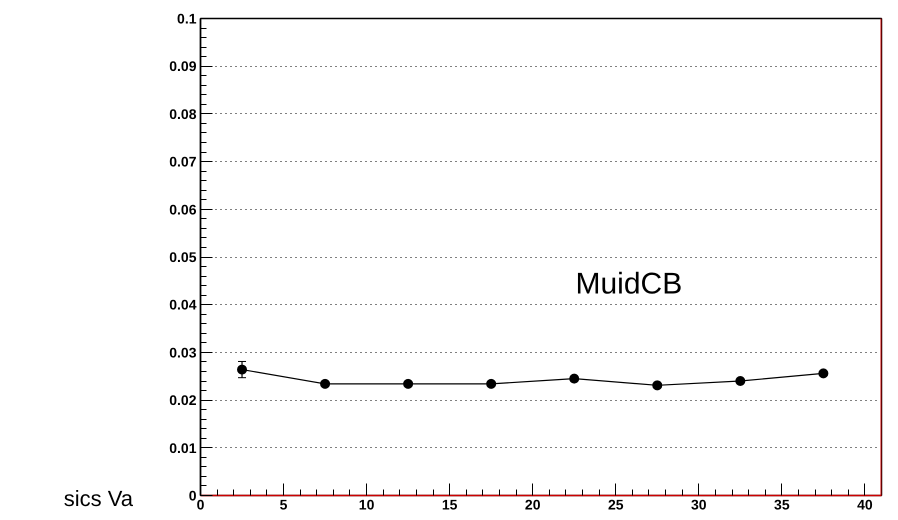 The height and width of the screenshot is (520, 898). What do you see at coordinates (183, 257) in the screenshot?
I see `y-tick-label: 0.05` at bounding box center [183, 257].